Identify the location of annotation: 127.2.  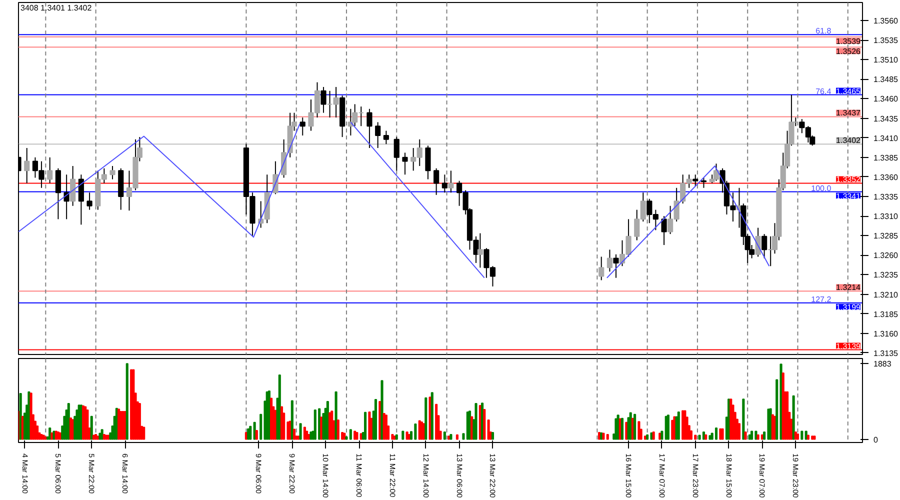
(821, 299).